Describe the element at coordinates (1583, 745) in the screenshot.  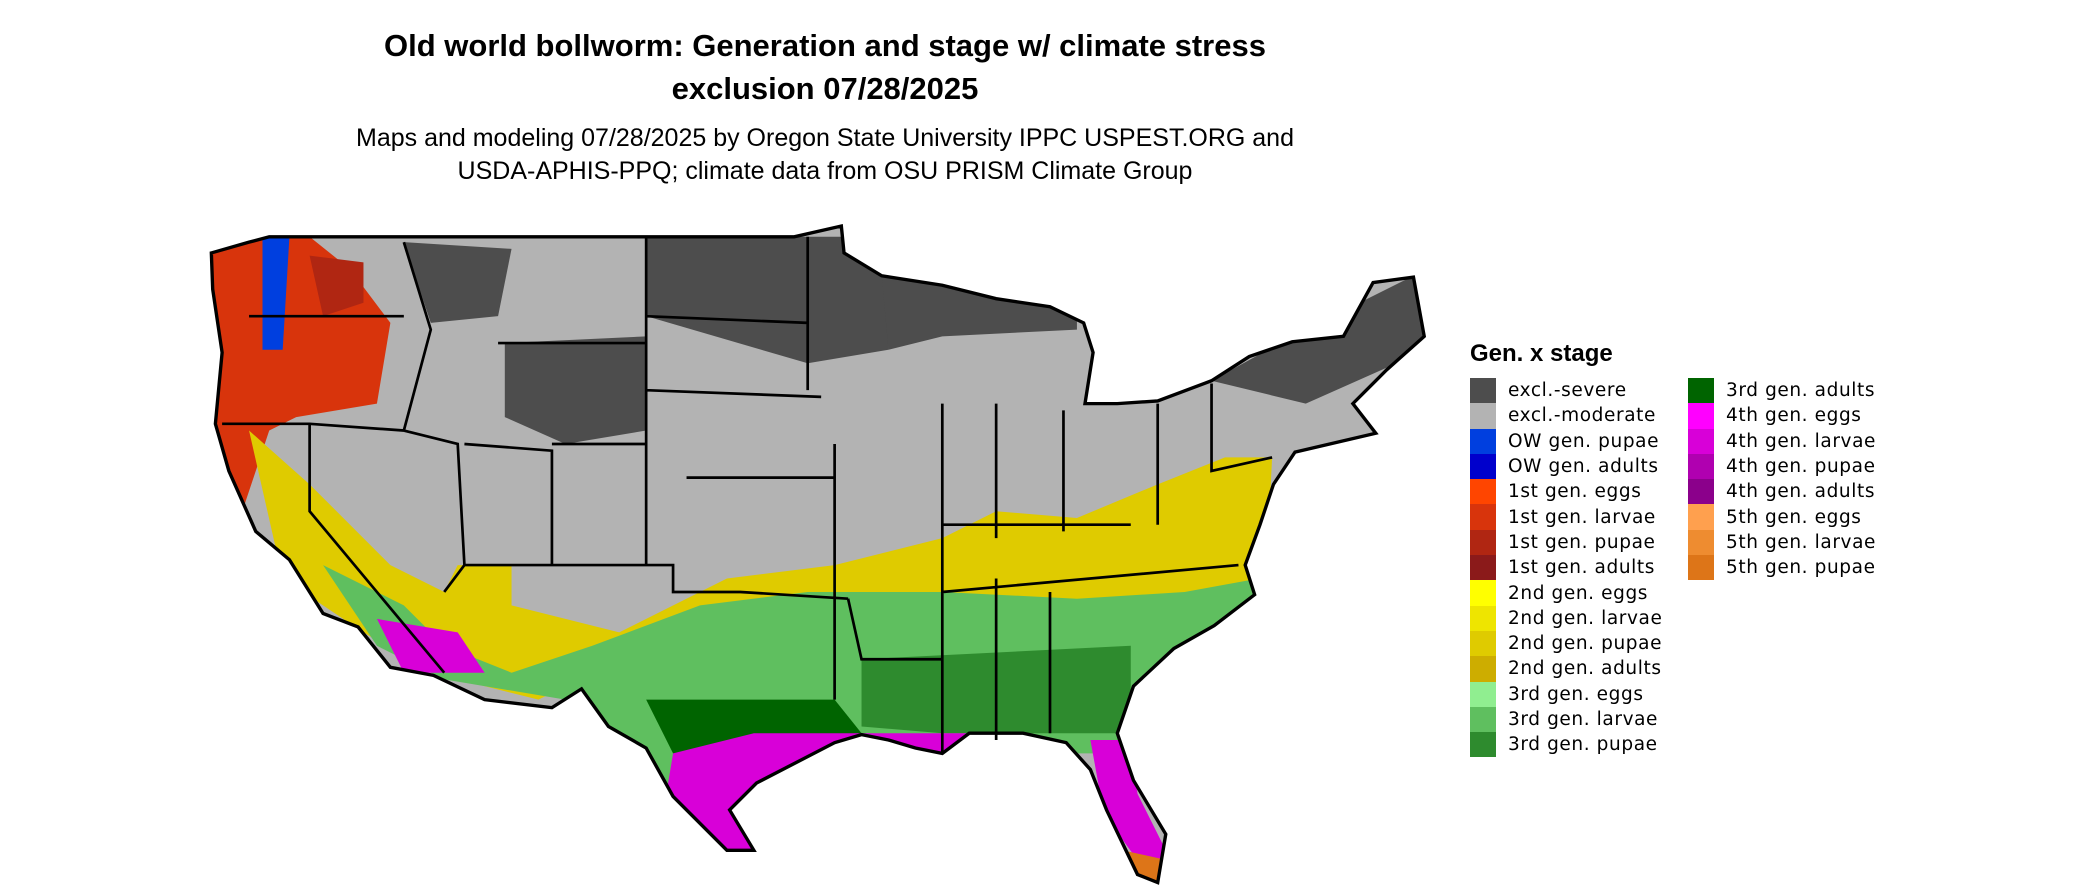
I see `legend-label: 3rd gen. pupae` at that location.